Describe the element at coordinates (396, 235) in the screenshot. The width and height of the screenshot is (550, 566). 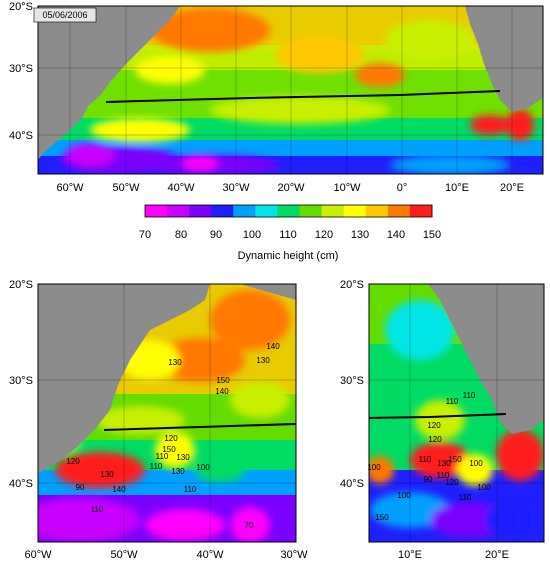
I see `colorbar-tick: 140` at that location.